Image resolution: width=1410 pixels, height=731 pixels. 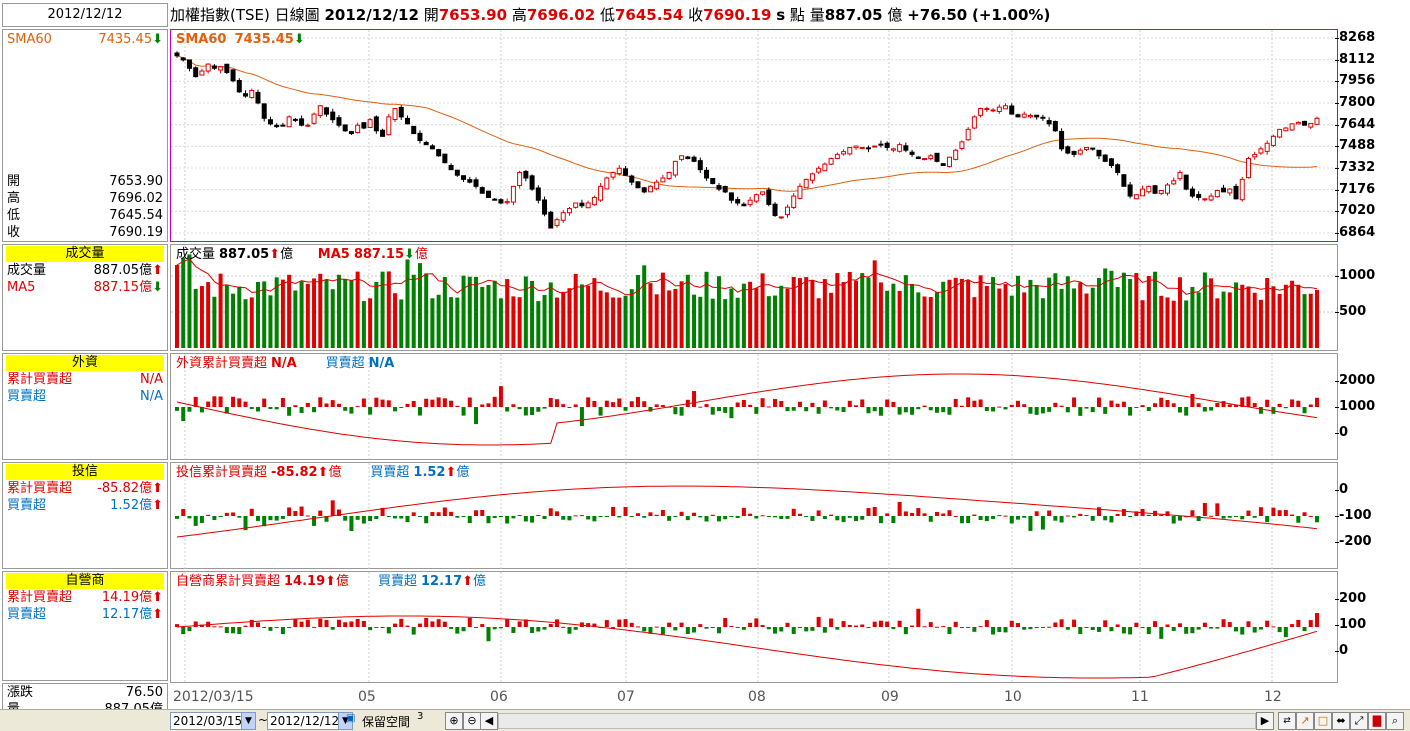 I want to click on period-label: 日線圖, so click(x=297, y=15).